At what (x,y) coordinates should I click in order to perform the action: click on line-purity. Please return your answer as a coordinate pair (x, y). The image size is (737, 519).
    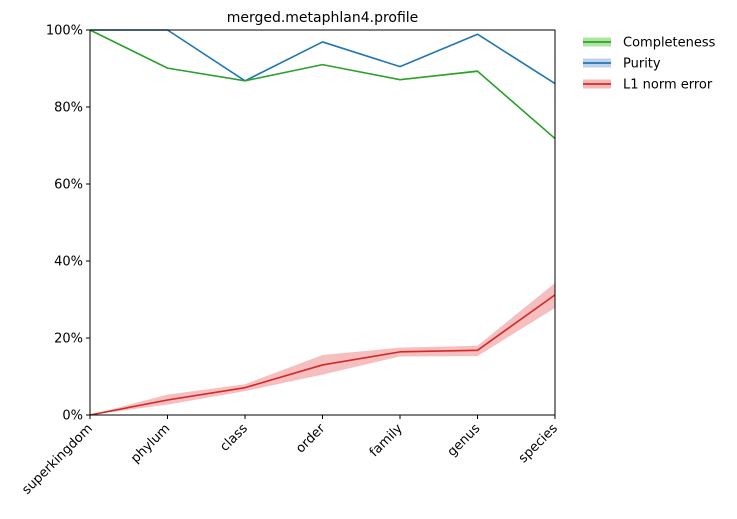
    Looking at the image, I should click on (323, 57).